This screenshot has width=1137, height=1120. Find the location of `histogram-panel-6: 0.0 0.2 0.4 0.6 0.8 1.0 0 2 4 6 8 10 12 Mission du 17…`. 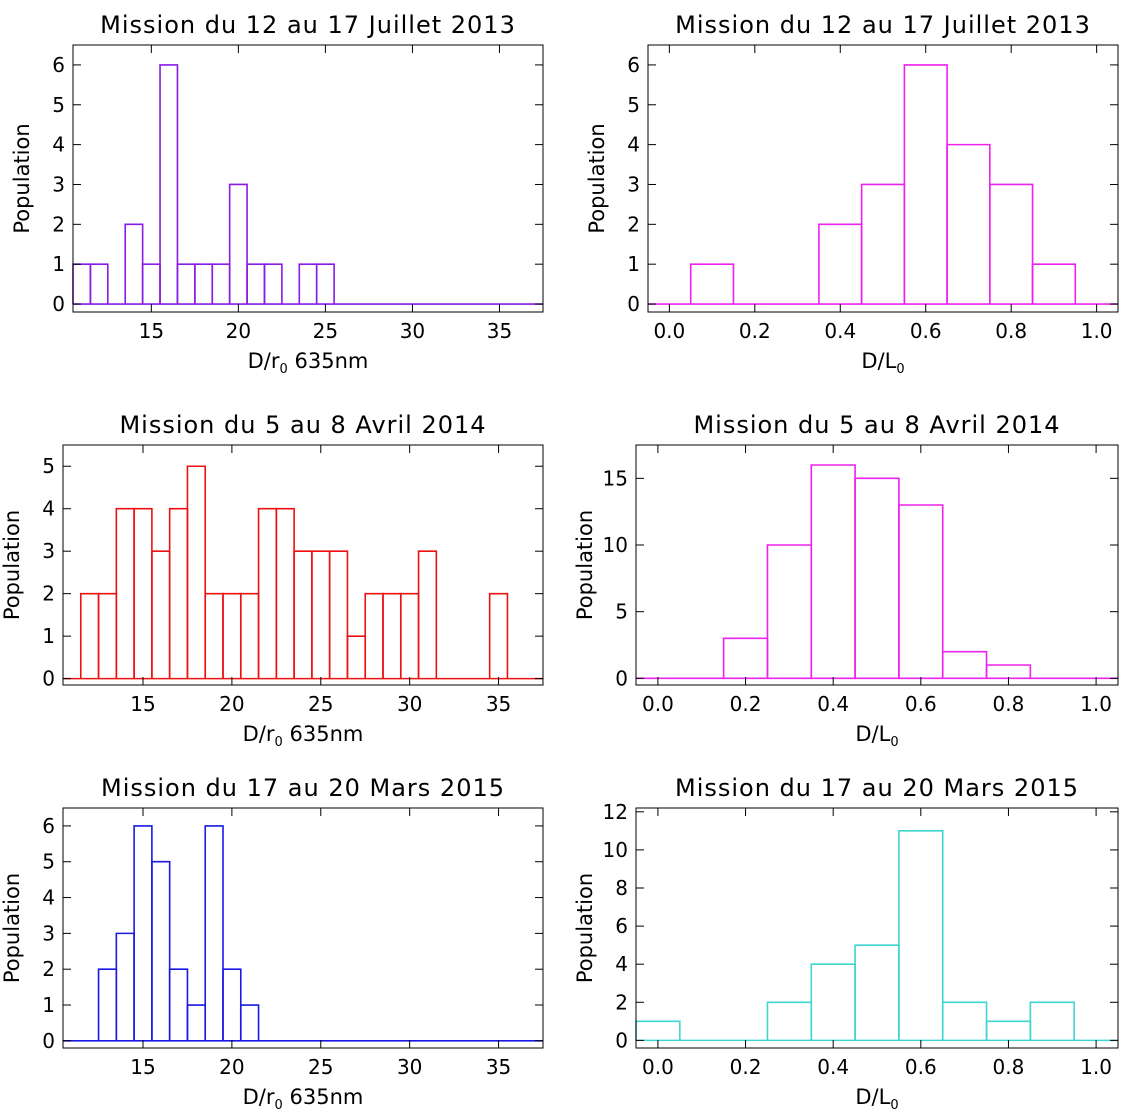

histogram-panel-6: 0.0 0.2 0.4 0.6 0.8 1.0 0 2 4 6 8 10 12 Mission du 17… is located at coordinates (846, 943).